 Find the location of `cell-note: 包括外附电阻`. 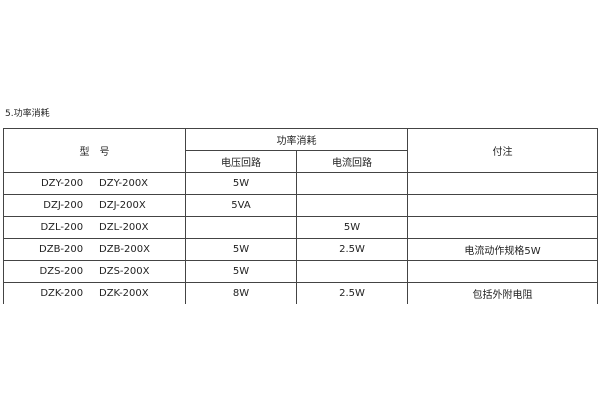

cell-note: 包括外附电阻 is located at coordinates (502, 293).